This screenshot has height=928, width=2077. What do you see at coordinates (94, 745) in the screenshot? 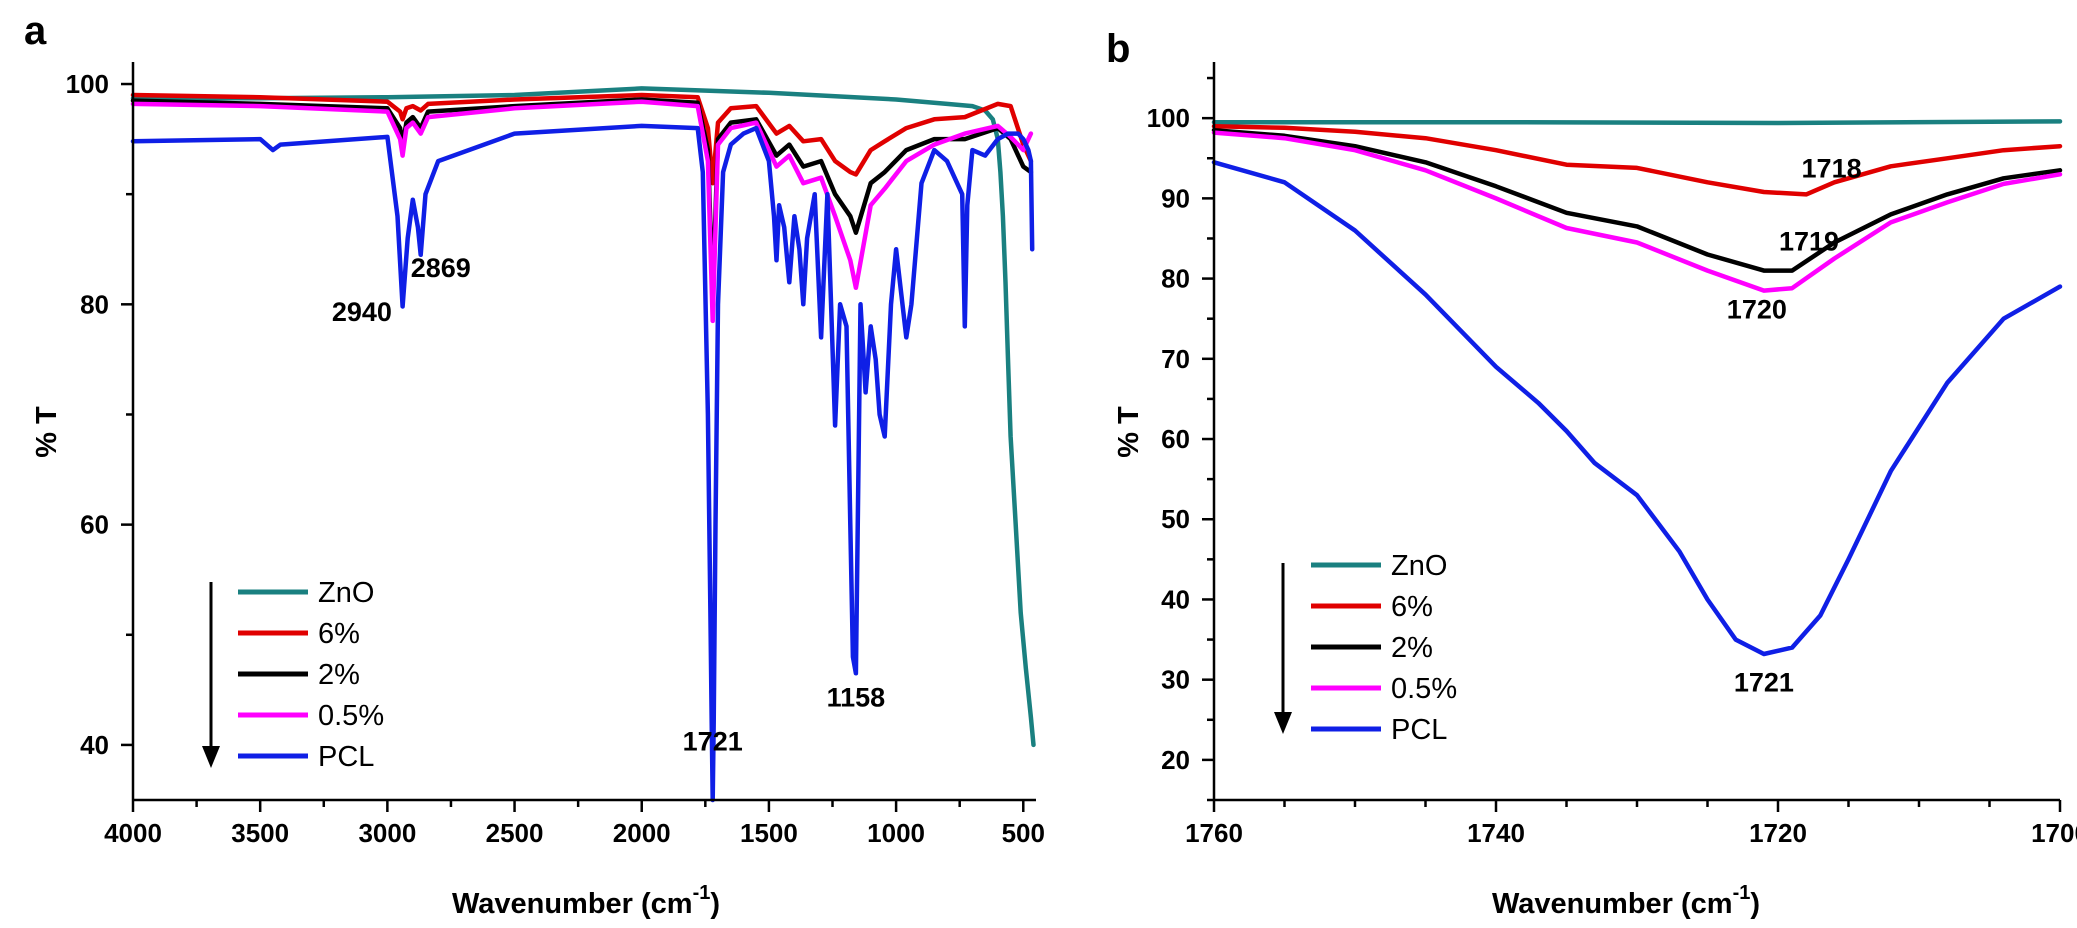
I see `panel-a-y-tick-label: 40` at bounding box center [94, 745].